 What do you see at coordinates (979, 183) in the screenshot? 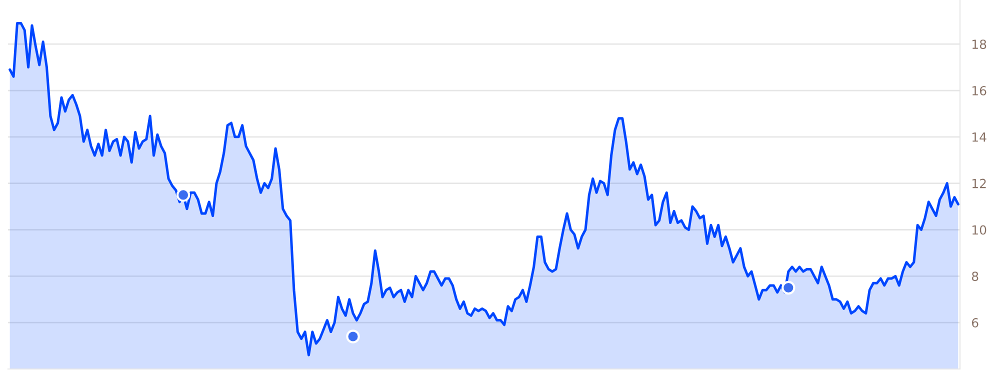
I see `y-tick-label: 12` at bounding box center [979, 183].